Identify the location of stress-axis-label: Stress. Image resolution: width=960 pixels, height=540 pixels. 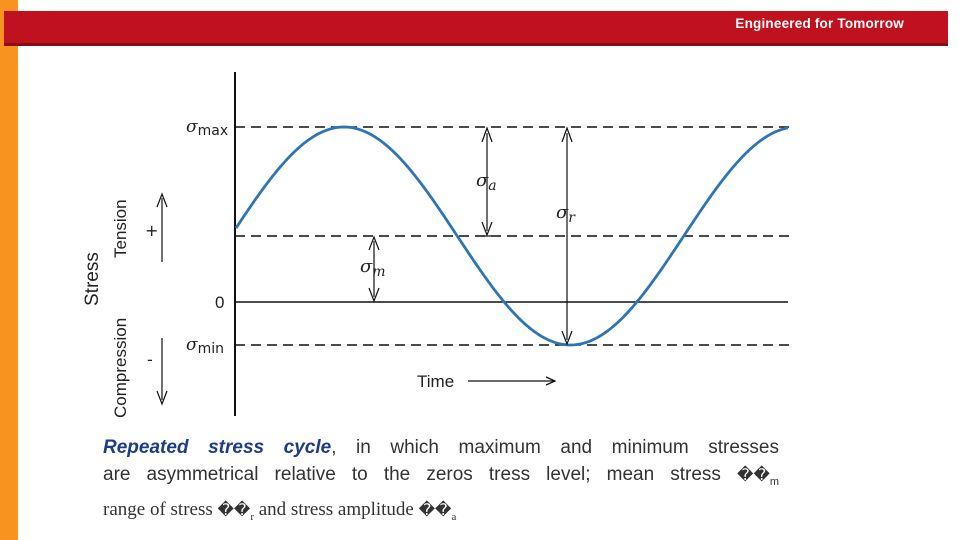
(92, 279).